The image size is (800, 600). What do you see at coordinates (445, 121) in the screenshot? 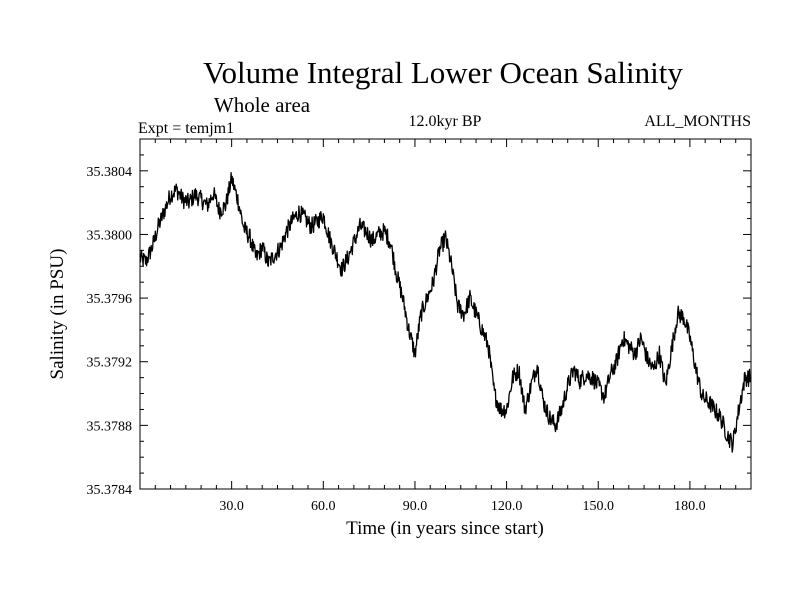
I see `period-label: 12.0kyr BP` at bounding box center [445, 121].